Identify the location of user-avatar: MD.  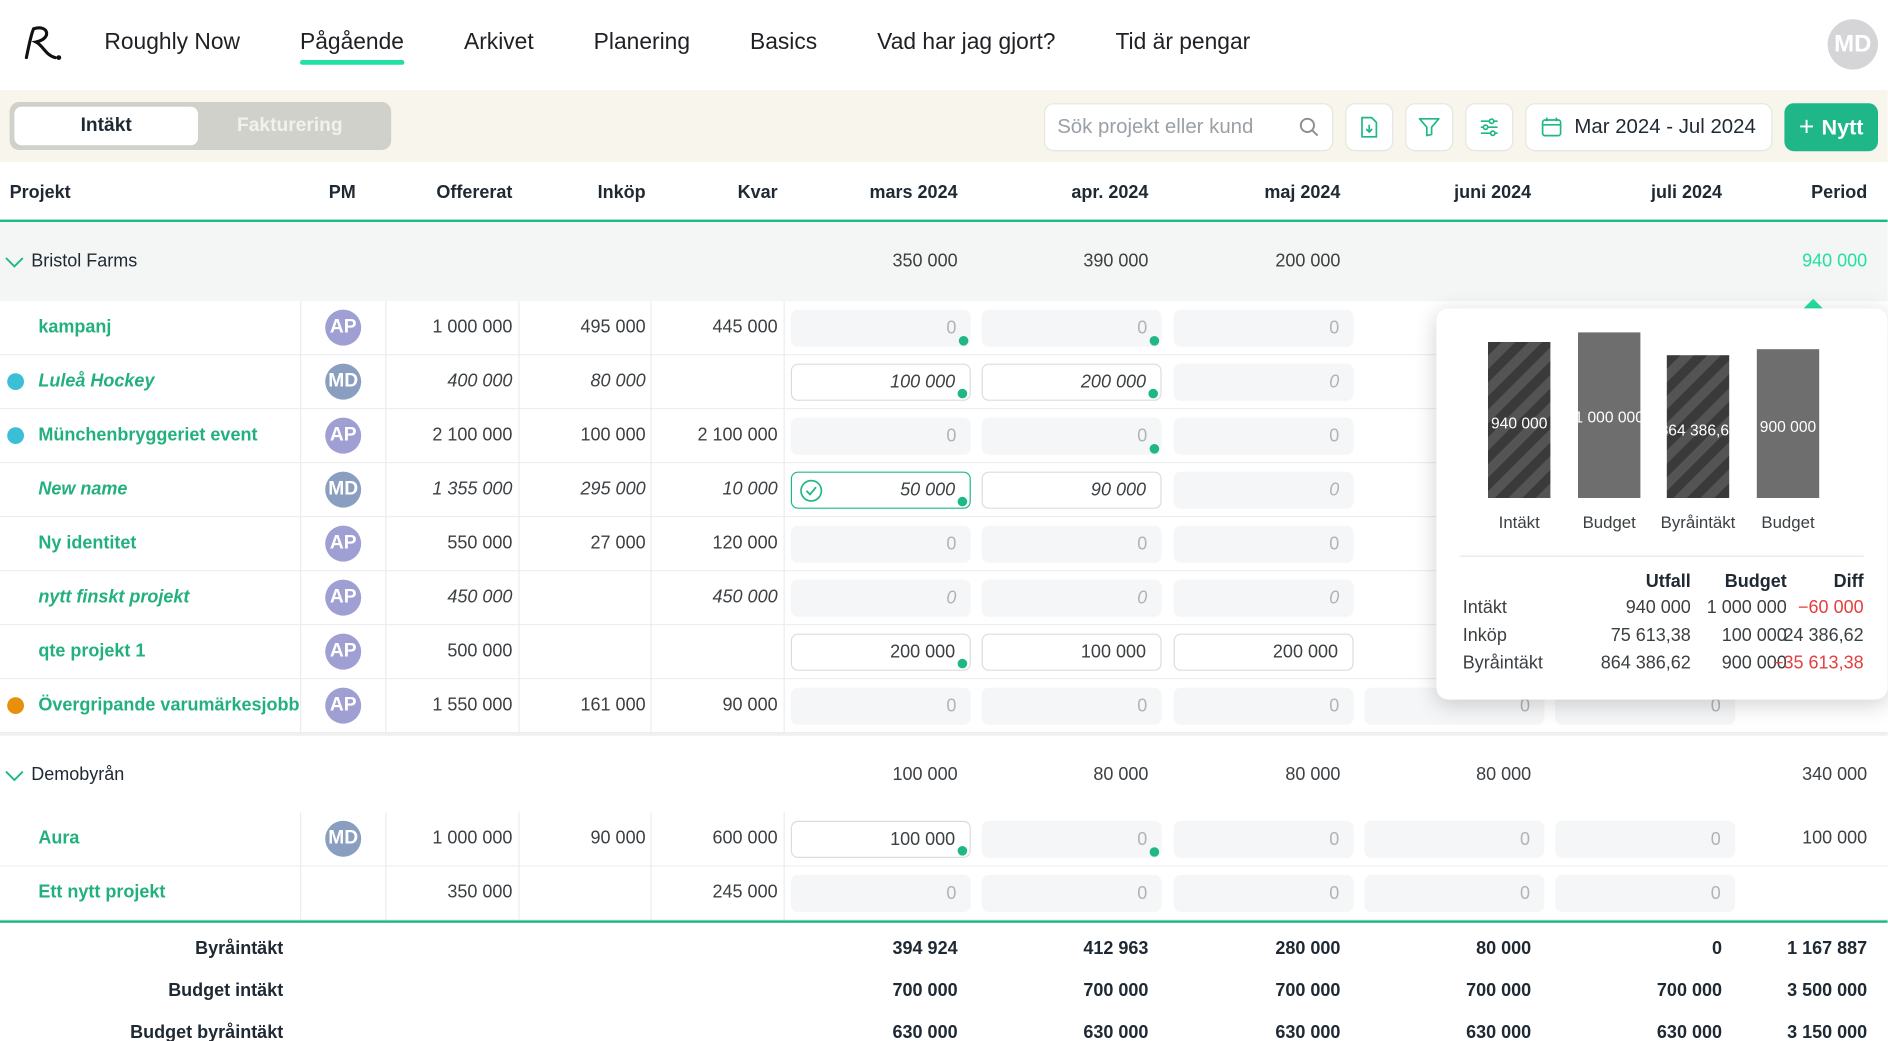
(1853, 44).